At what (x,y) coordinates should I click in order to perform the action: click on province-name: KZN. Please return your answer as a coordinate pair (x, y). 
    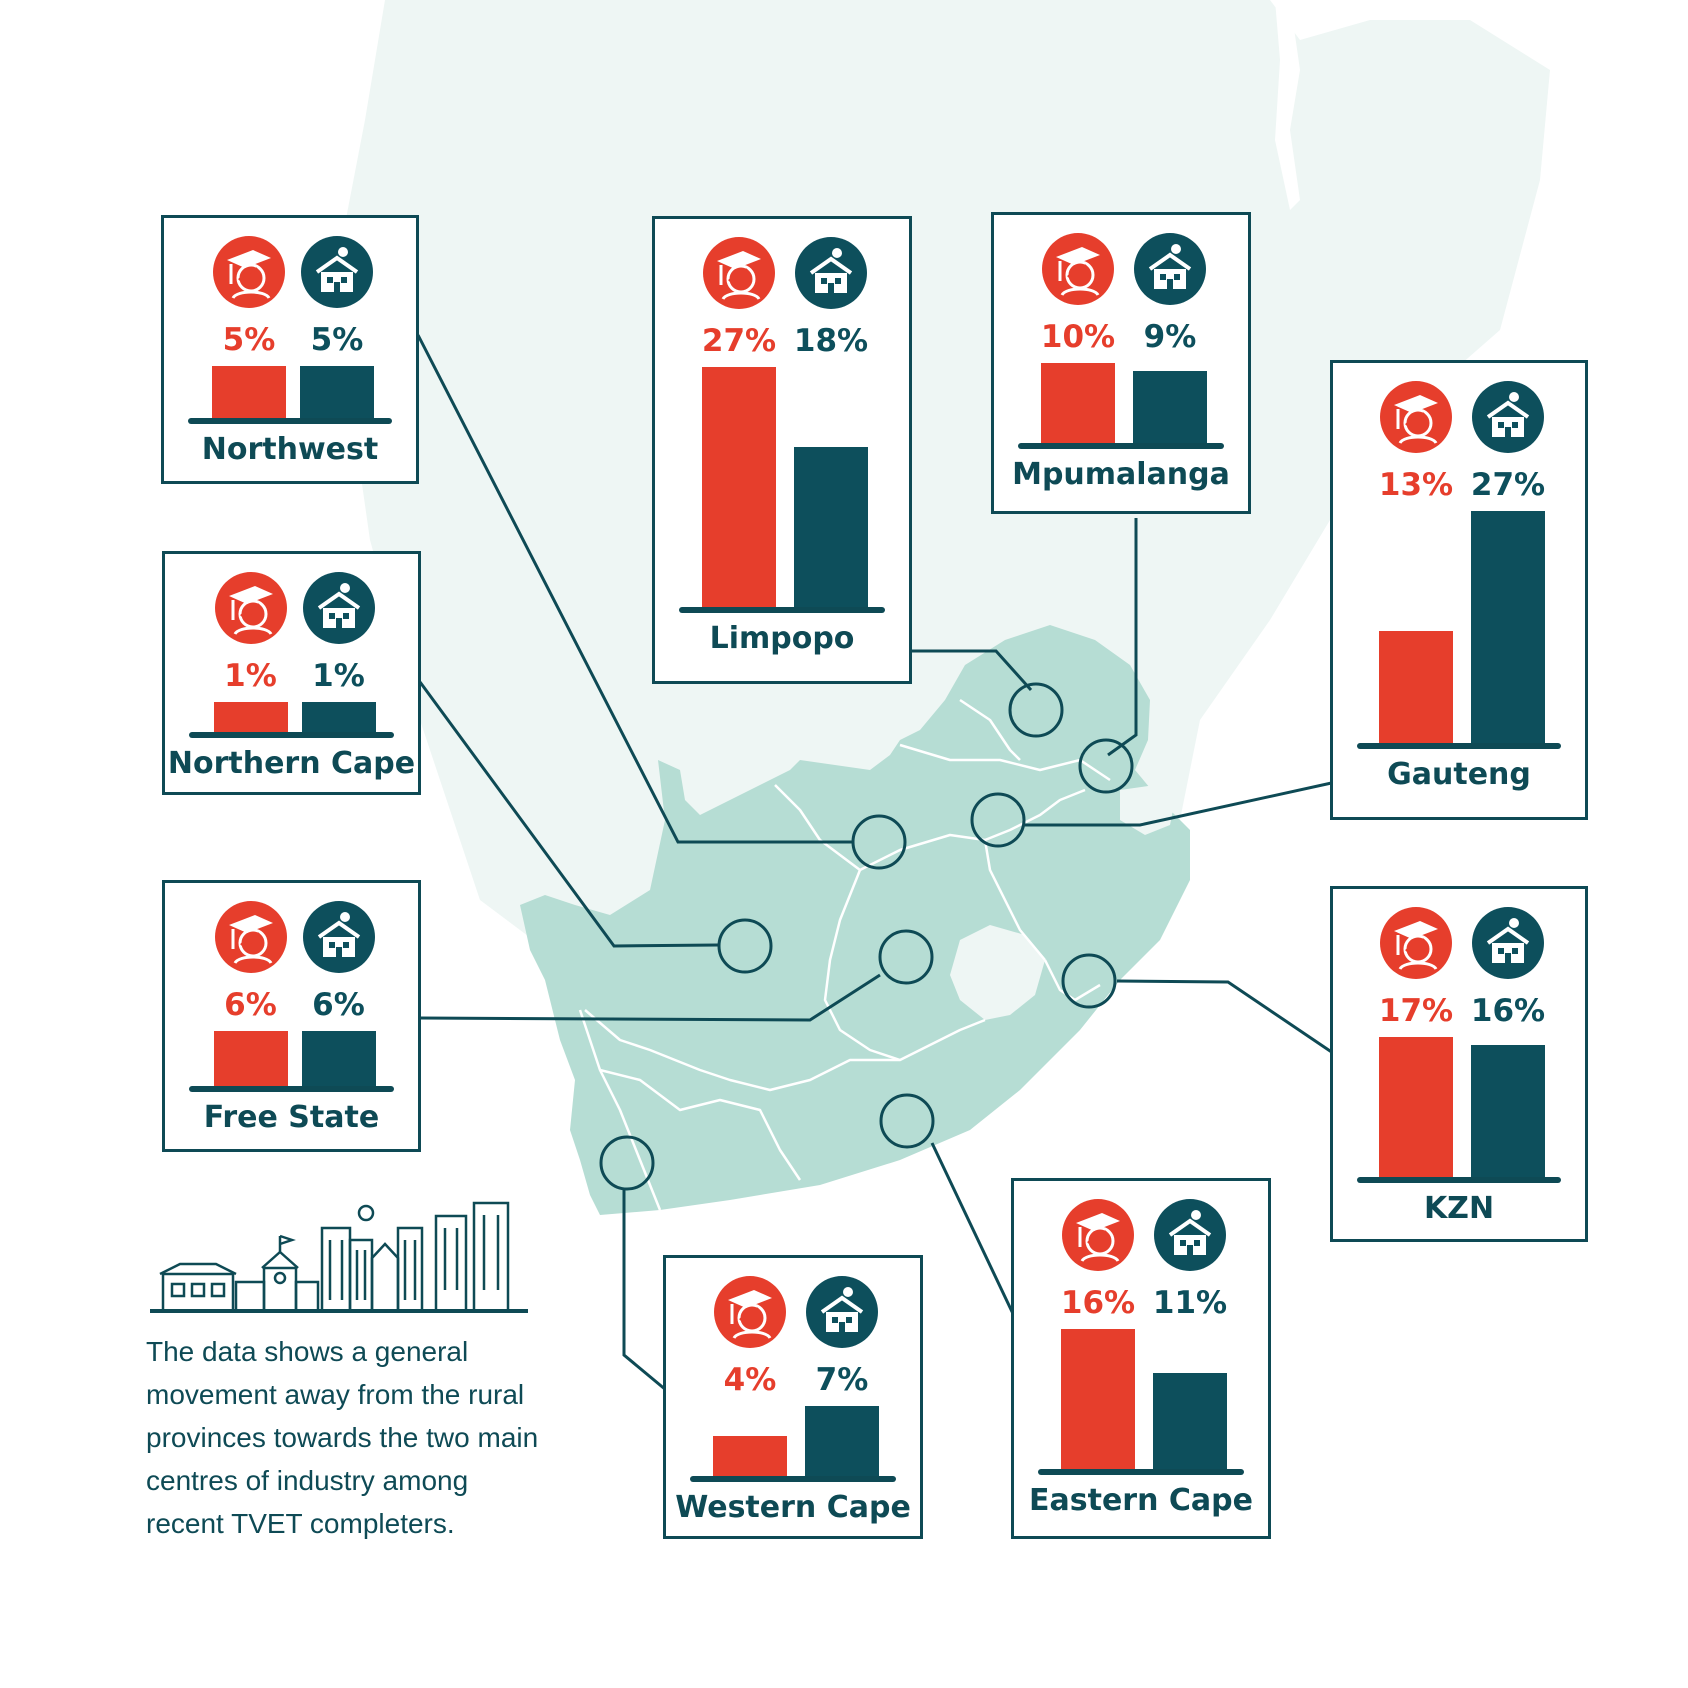
    Looking at the image, I should click on (1459, 1208).